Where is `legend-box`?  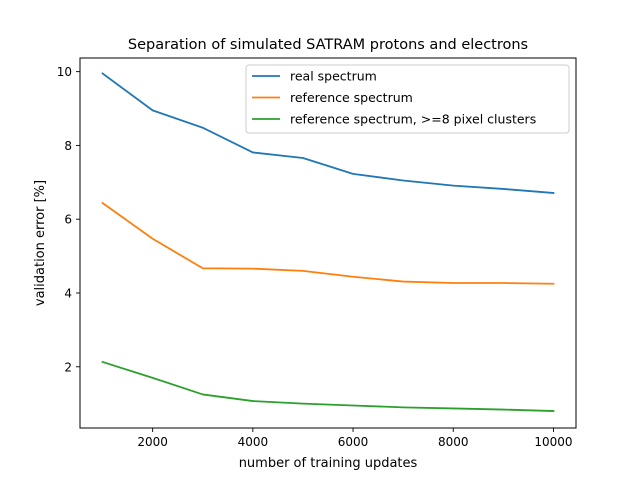 legend-box is located at coordinates (407, 99).